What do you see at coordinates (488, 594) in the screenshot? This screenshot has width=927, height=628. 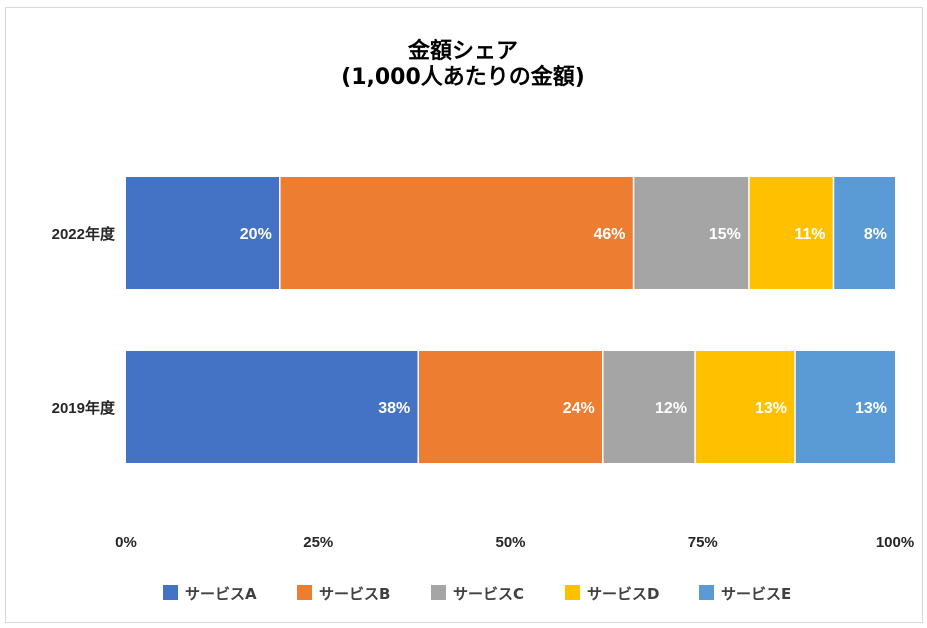 I see `legend-label: サービスC` at bounding box center [488, 594].